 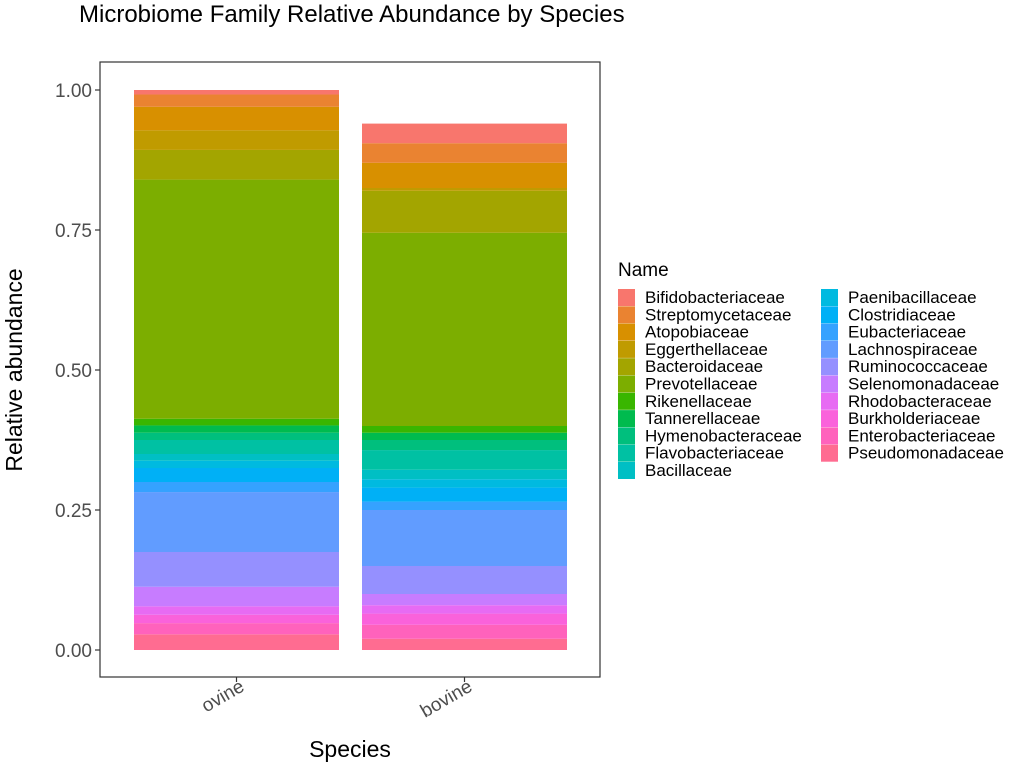 What do you see at coordinates (702, 418) in the screenshot?
I see `legend-label-tannerellaceae: Tannerellaceae` at bounding box center [702, 418].